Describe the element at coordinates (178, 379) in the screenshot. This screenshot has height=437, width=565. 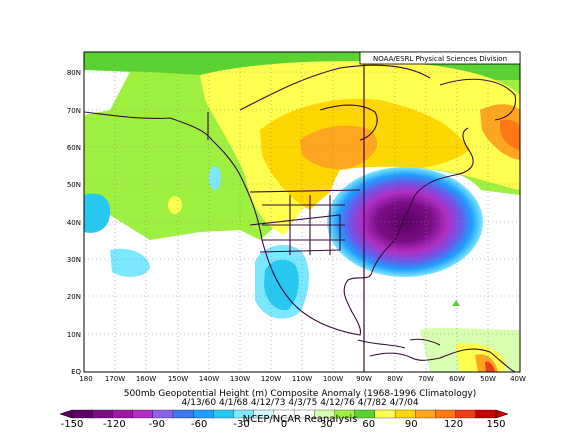
I see `lon-label: 150W` at that location.